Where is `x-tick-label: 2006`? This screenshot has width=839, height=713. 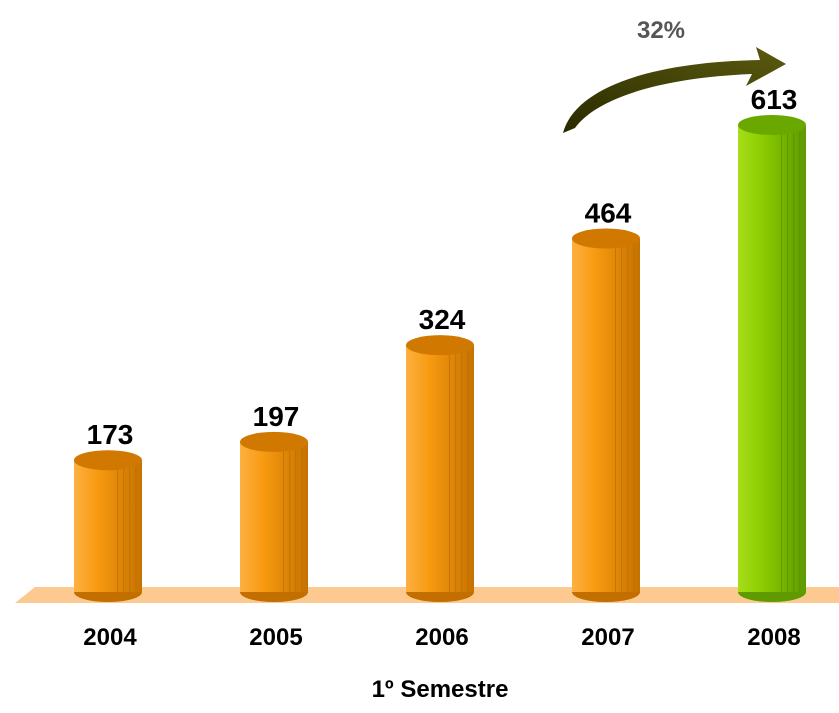 x-tick-label: 2006 is located at coordinates (441, 637).